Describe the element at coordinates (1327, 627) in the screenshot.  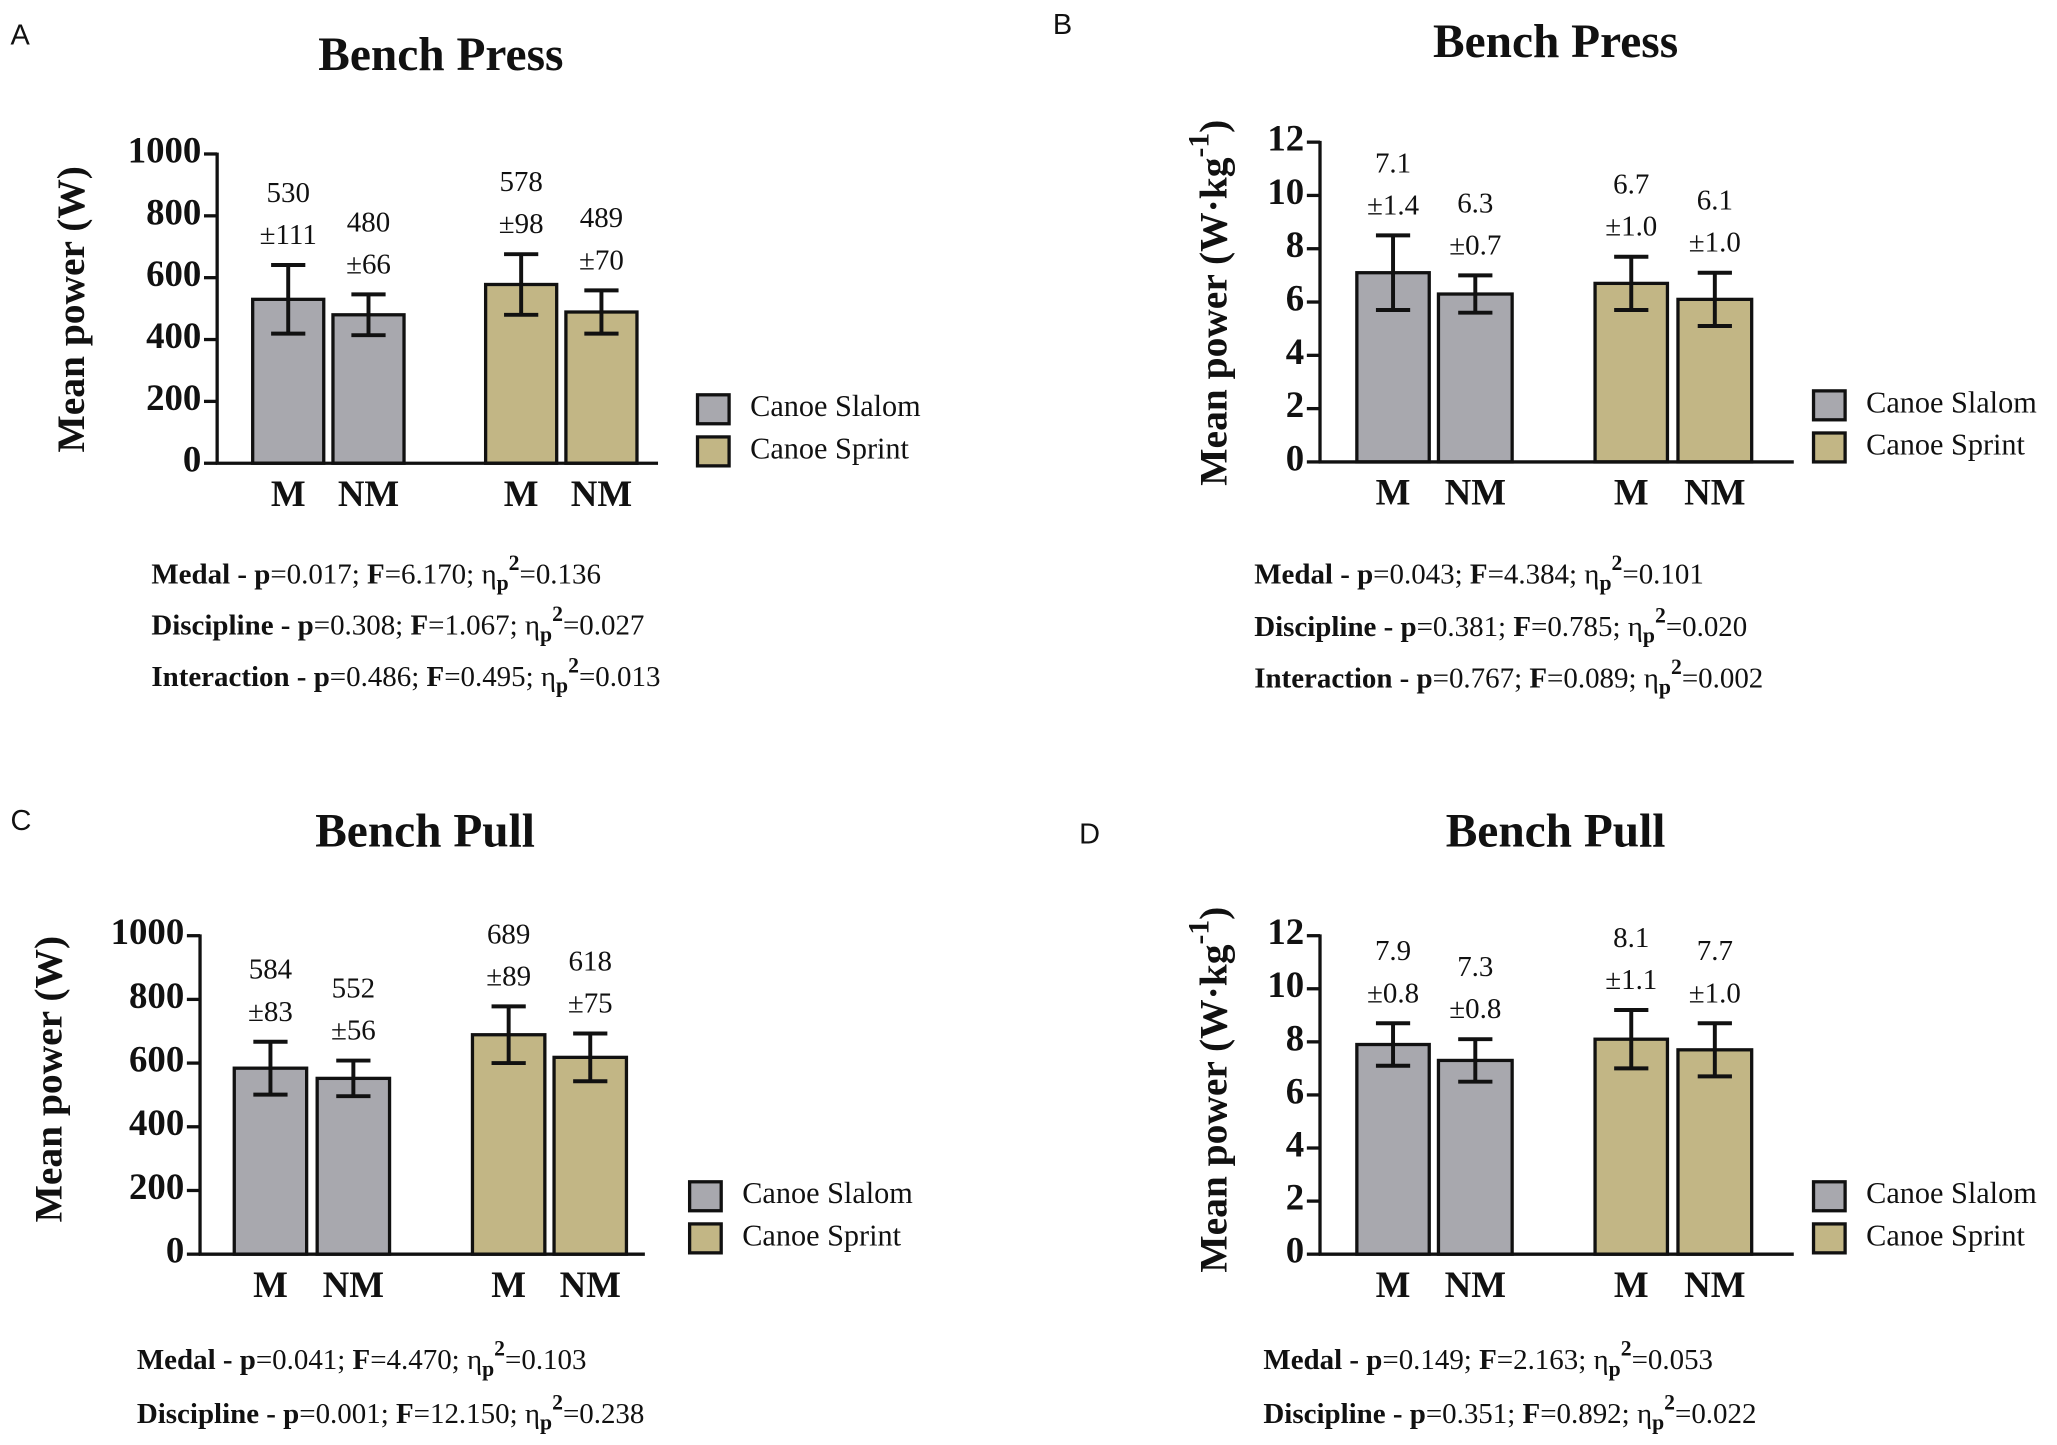
I see `stats-line-part: Discipline -` at that location.